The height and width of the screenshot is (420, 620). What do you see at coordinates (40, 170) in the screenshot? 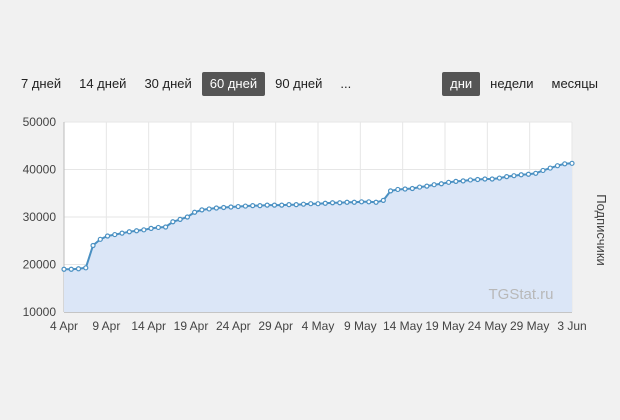
I see `y-tick-label: 40000` at bounding box center [40, 170].